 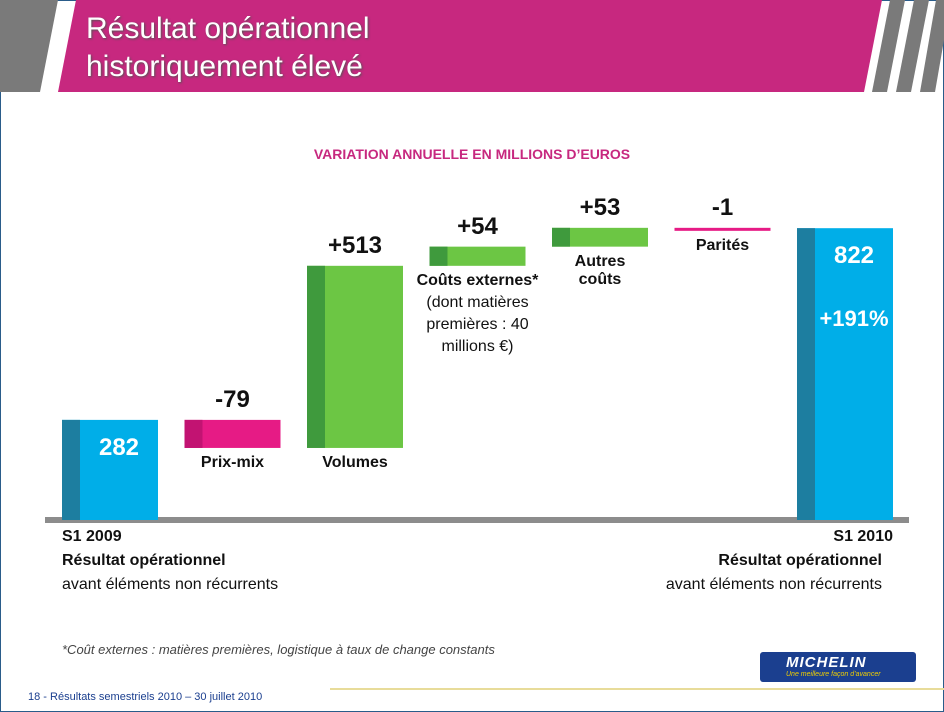 I want to click on logo-box, so click(x=838, y=667).